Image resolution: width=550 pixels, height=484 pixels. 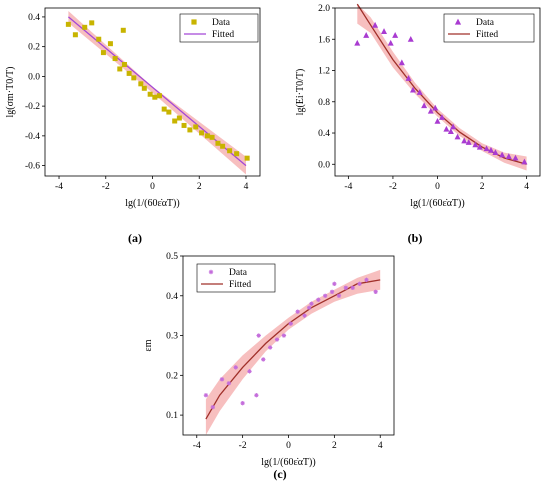 I want to click on y-tick-label: 0.1, so click(x=172, y=416).